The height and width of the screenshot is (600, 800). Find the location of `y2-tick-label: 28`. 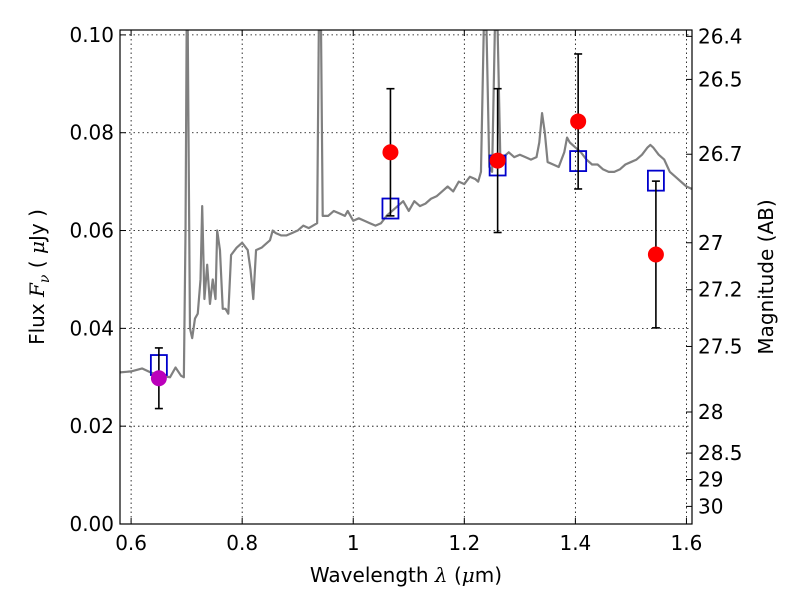

y2-tick-label: 28 is located at coordinates (710, 412).